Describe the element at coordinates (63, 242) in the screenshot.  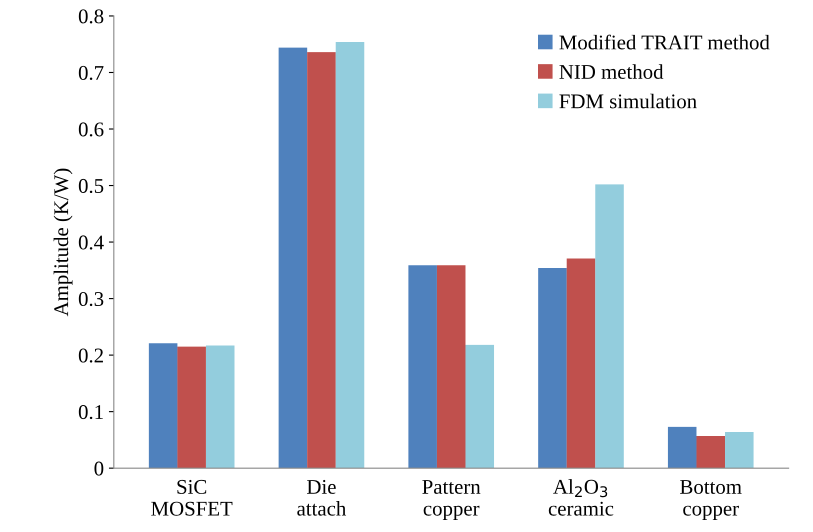
I see `y-axis-title: Amplitude (K/W)` at that location.